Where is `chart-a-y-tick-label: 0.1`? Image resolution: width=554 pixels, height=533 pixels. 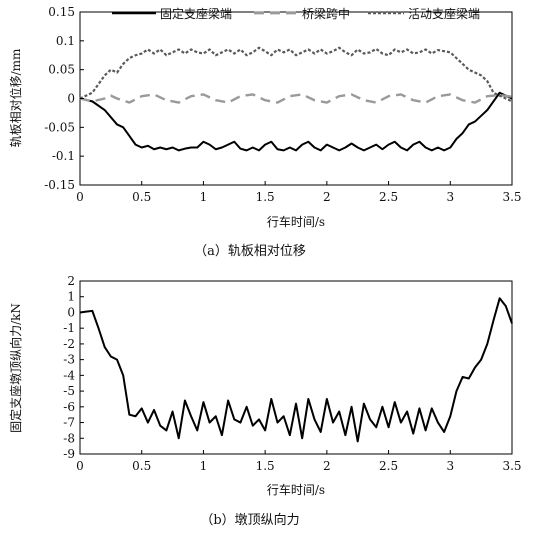
chart-a-y-tick-label: 0.1 is located at coordinates (65, 41).